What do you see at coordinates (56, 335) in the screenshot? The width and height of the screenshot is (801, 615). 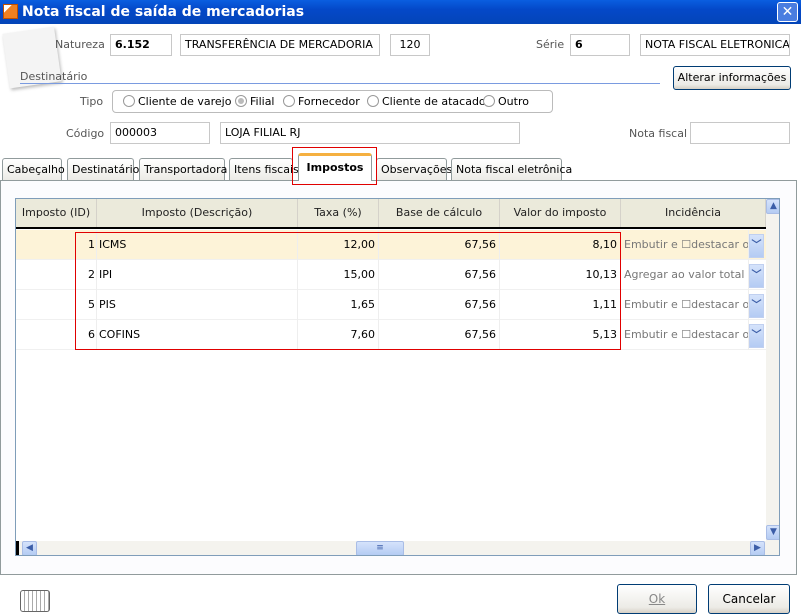 I see `cell-id: 6` at bounding box center [56, 335].